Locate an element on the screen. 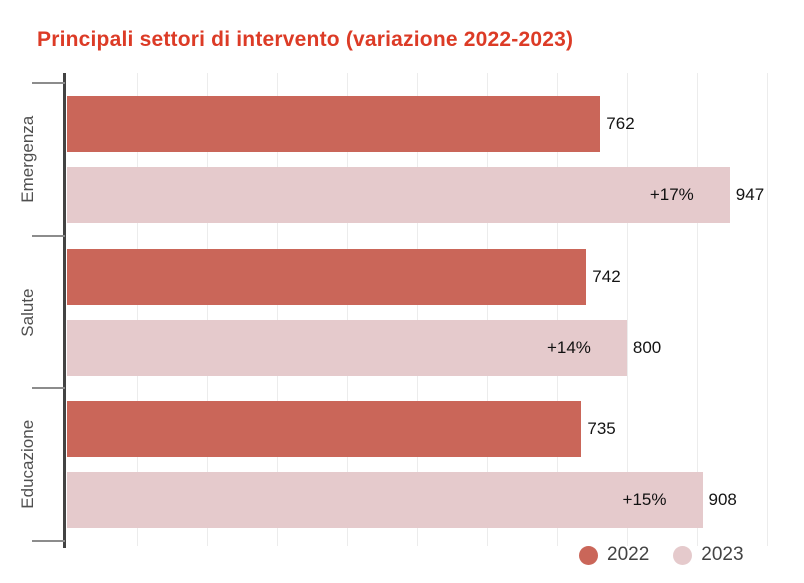  y-axis-line is located at coordinates (64, 310).